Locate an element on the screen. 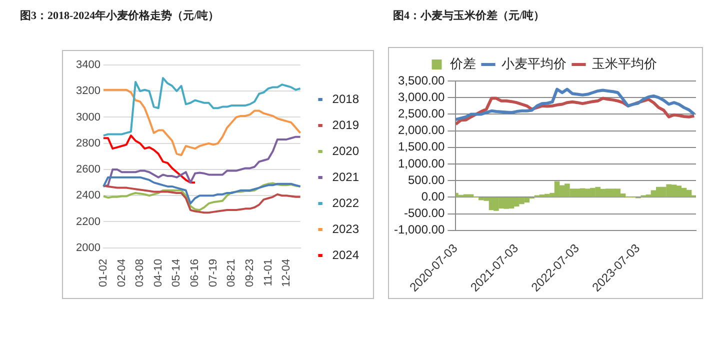 This screenshot has height=345, width=726. x-tick-label: 03-08 is located at coordinates (140, 273).